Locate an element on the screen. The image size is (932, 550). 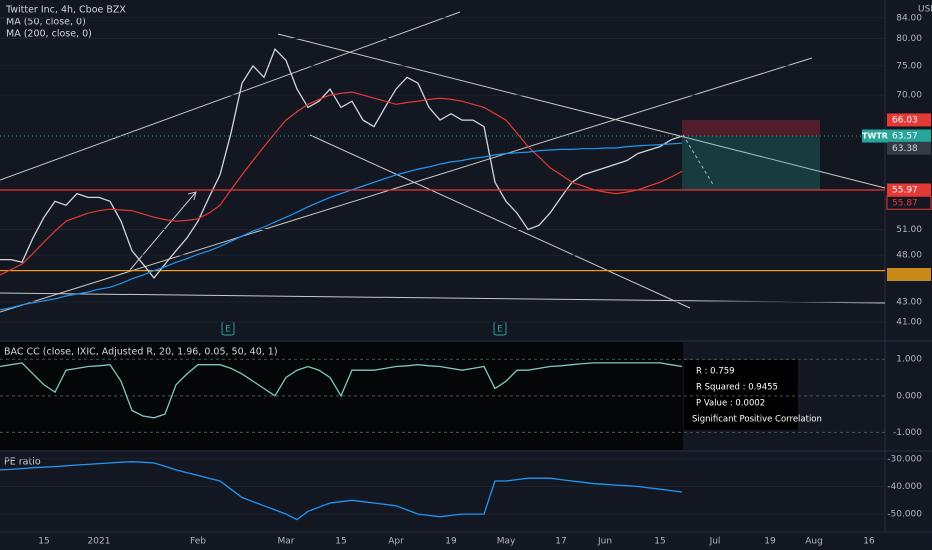
x-tick-label: 16 is located at coordinates (869, 542).